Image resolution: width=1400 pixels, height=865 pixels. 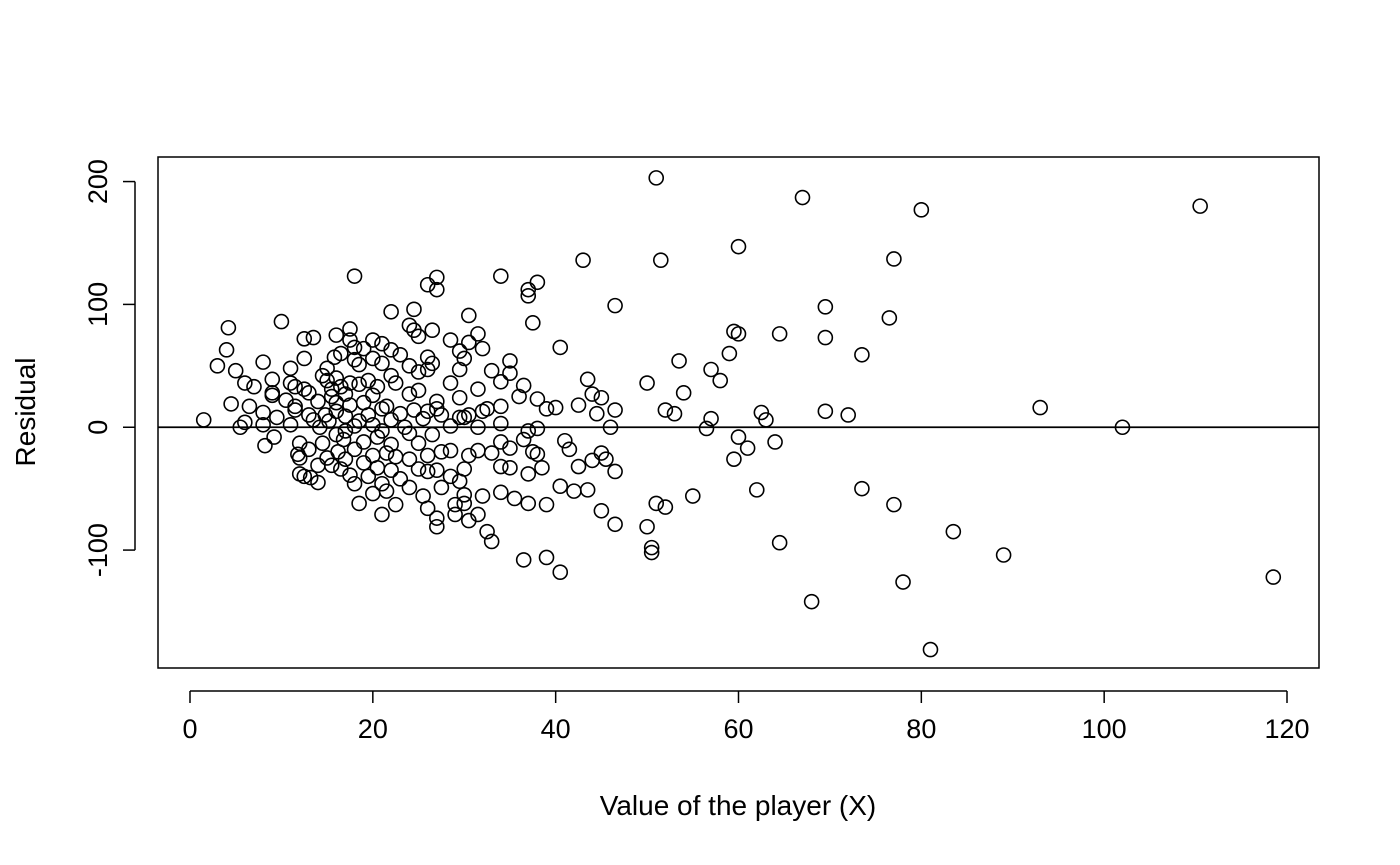 I want to click on x-tick-label: 40, so click(x=556, y=729).